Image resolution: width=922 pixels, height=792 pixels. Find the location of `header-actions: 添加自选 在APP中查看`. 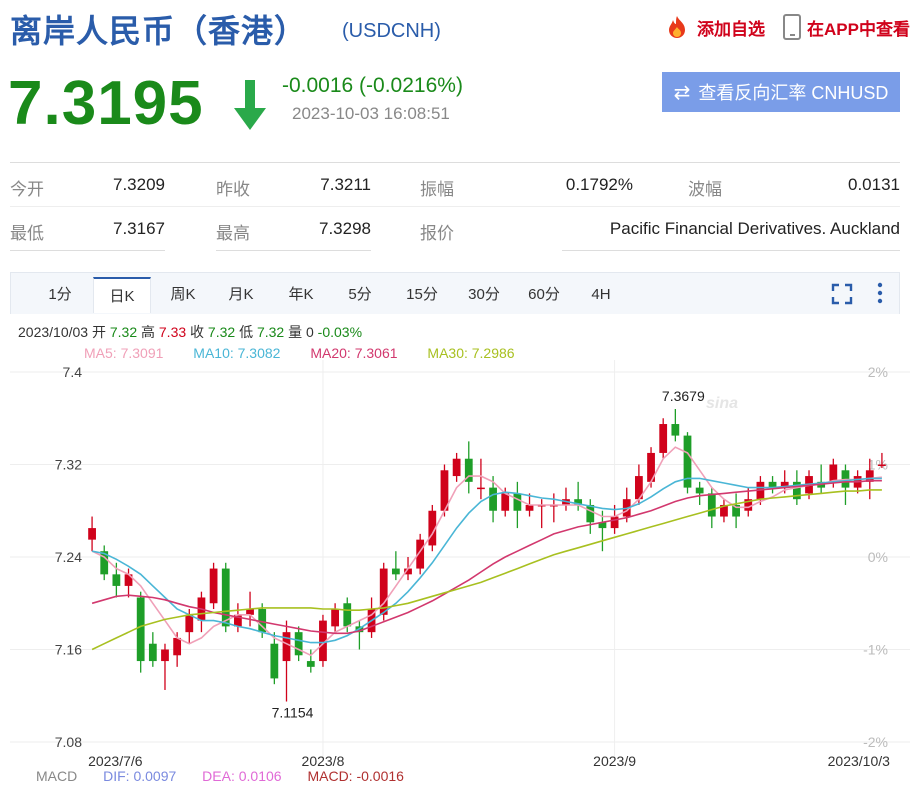

header-actions: 添加自选 在APP中查看 is located at coordinates (786, 27).